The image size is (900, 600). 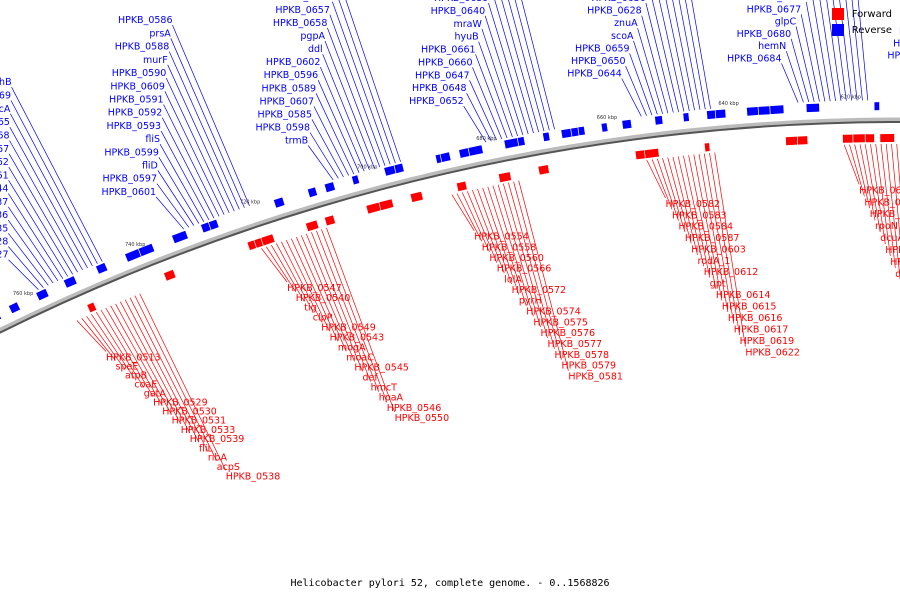 I want to click on forward-gene-label: HPKB_0529, so click(x=180, y=402).